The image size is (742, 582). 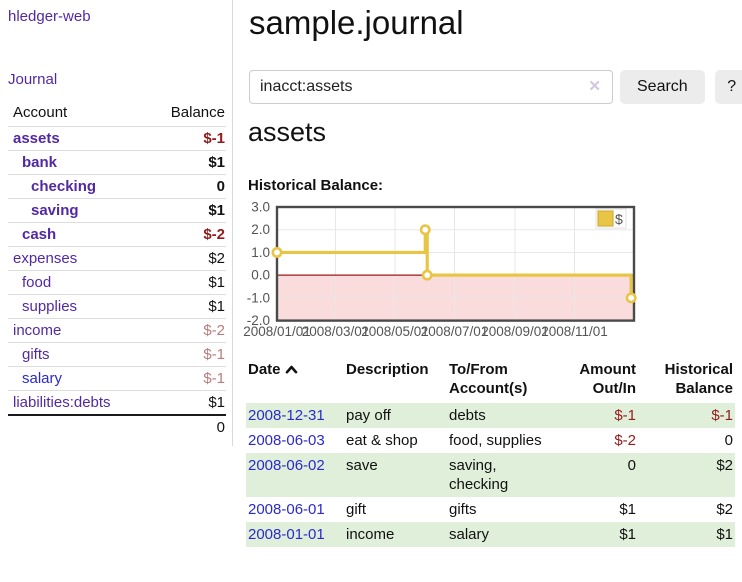 What do you see at coordinates (117, 162) in the screenshot?
I see `account-row: bank $1` at bounding box center [117, 162].